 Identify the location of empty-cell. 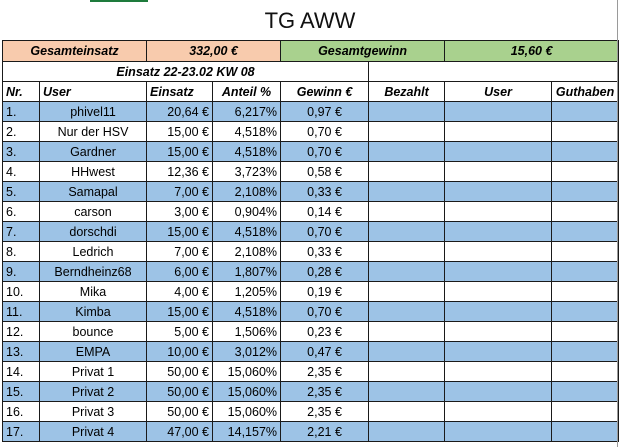
(494, 71).